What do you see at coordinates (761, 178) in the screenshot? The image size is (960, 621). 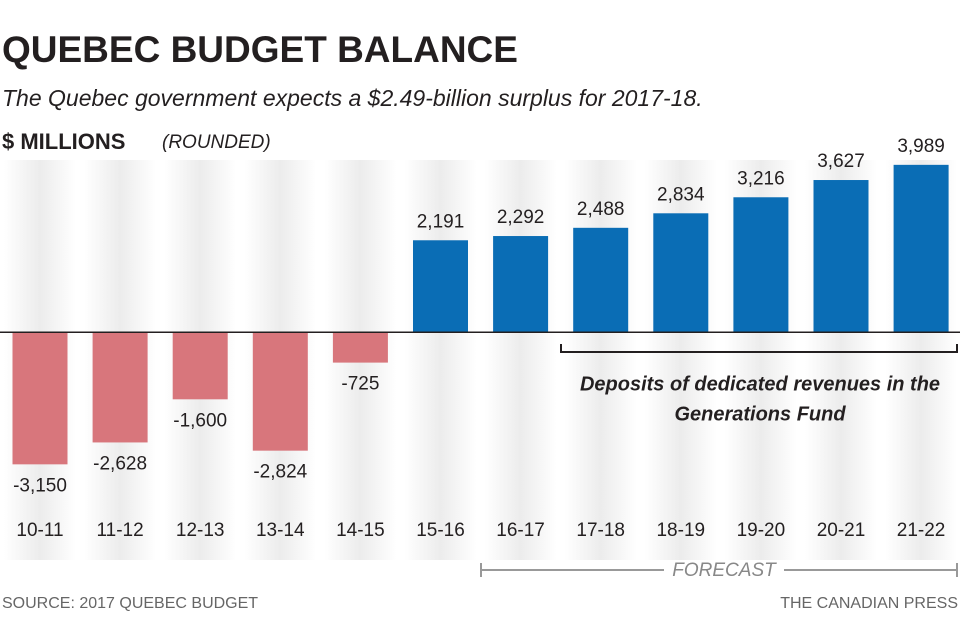 I see `value-label: 3,216` at bounding box center [761, 178].